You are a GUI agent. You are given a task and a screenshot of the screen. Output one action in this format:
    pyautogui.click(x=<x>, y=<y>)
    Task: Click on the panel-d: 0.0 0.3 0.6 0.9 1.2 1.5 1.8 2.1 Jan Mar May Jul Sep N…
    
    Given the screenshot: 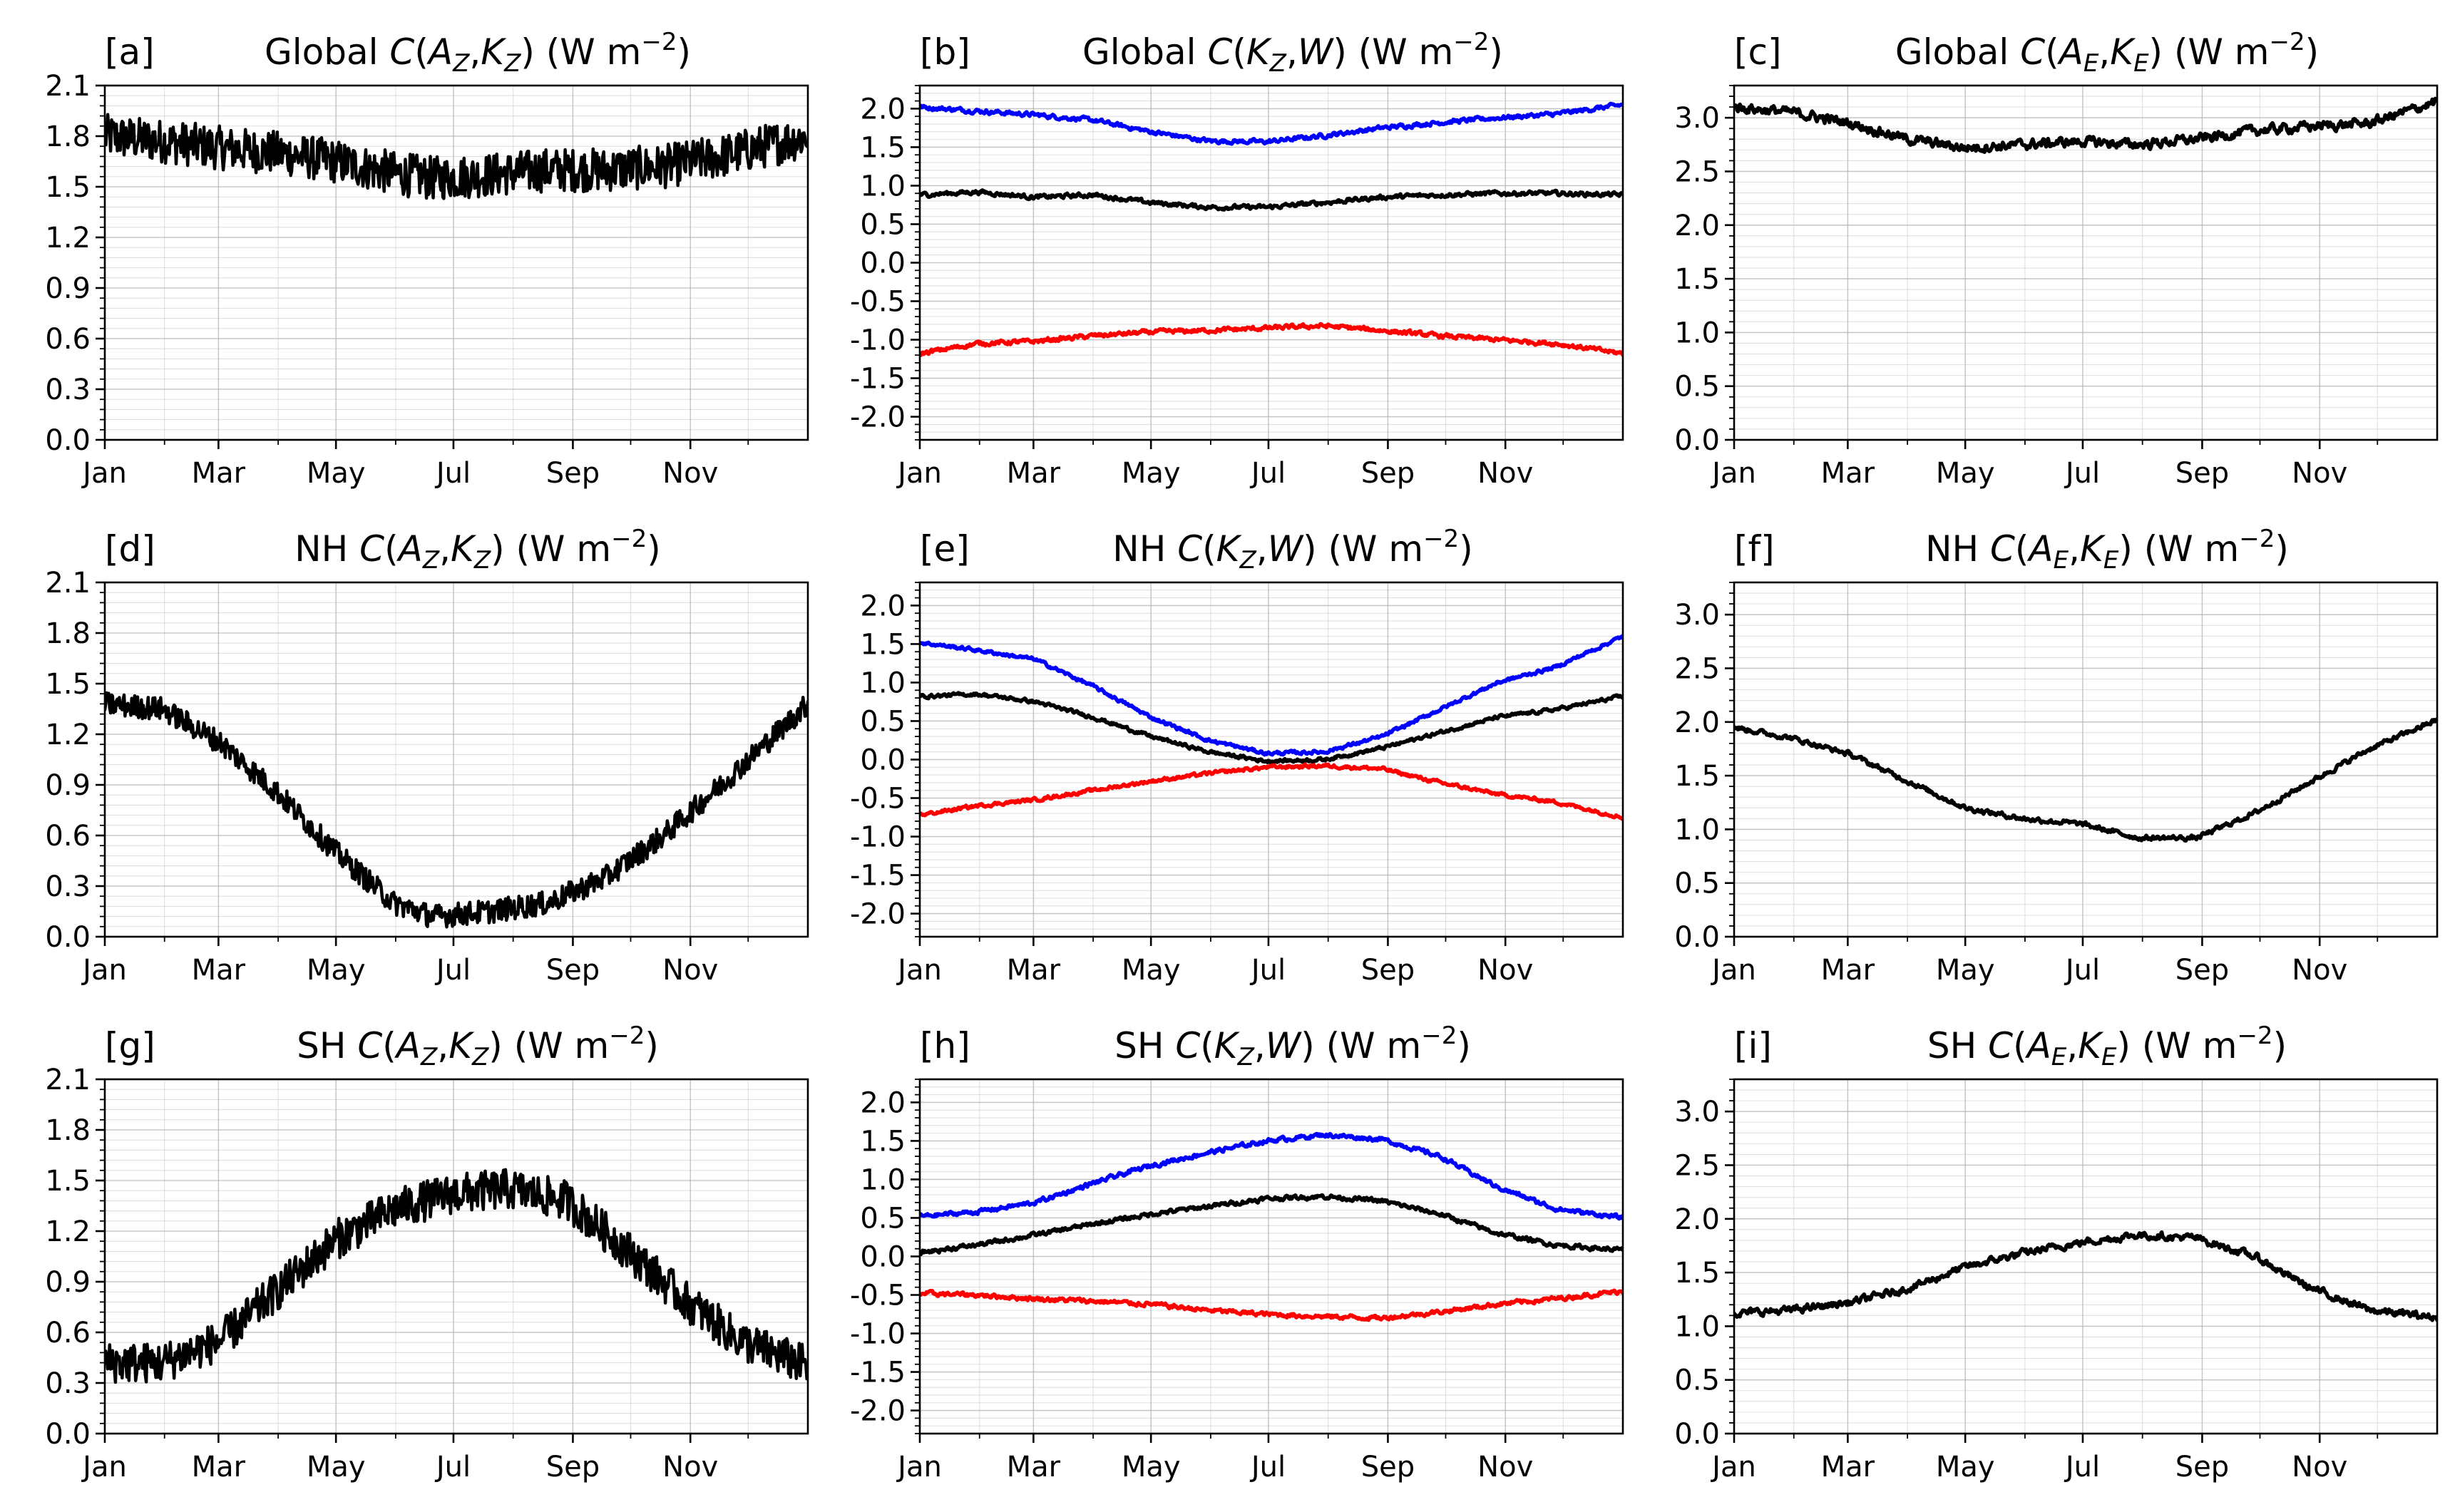 What is the action you would take?
    pyautogui.click(x=427, y=756)
    